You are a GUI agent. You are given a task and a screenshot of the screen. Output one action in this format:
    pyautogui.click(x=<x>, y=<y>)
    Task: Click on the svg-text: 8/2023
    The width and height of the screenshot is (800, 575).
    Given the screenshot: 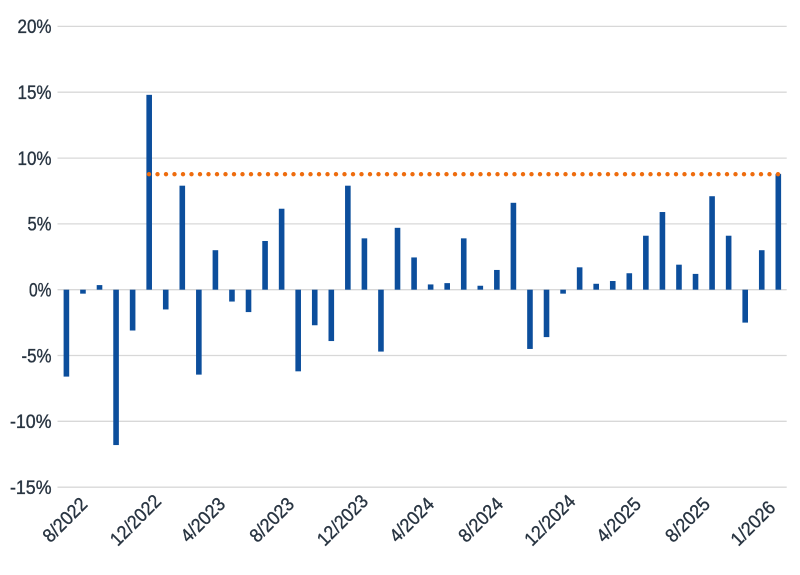 What is the action you would take?
    pyautogui.click(x=272, y=520)
    